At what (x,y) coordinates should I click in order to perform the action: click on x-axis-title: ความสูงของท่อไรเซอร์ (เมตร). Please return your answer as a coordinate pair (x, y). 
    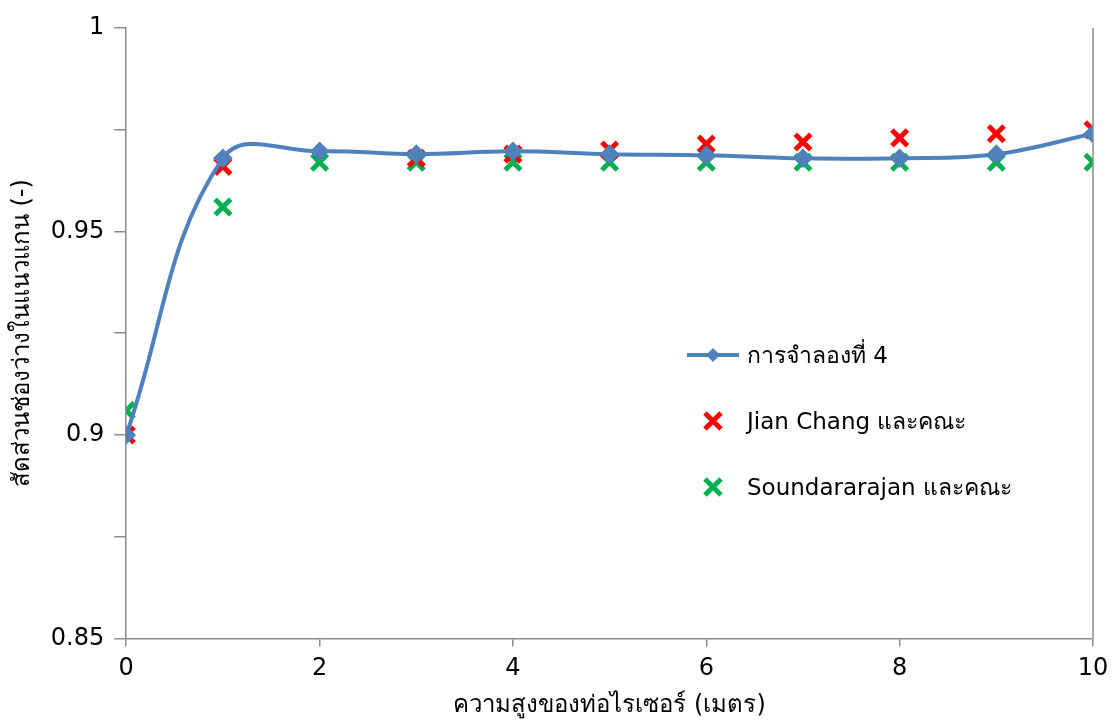
    Looking at the image, I should click on (609, 704).